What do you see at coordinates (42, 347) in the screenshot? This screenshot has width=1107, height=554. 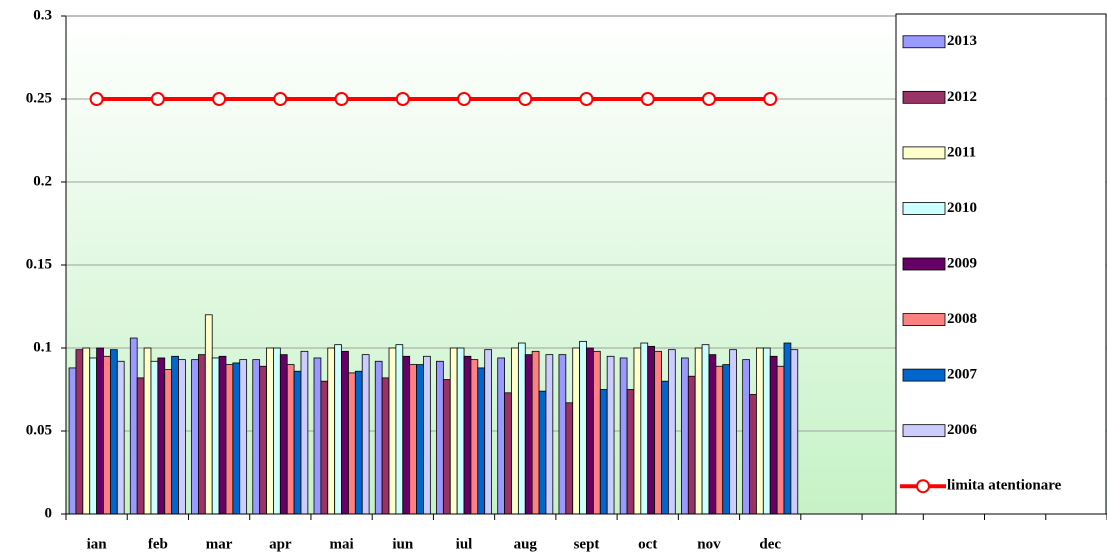 I see `y-tick-label: 0.1` at bounding box center [42, 347].